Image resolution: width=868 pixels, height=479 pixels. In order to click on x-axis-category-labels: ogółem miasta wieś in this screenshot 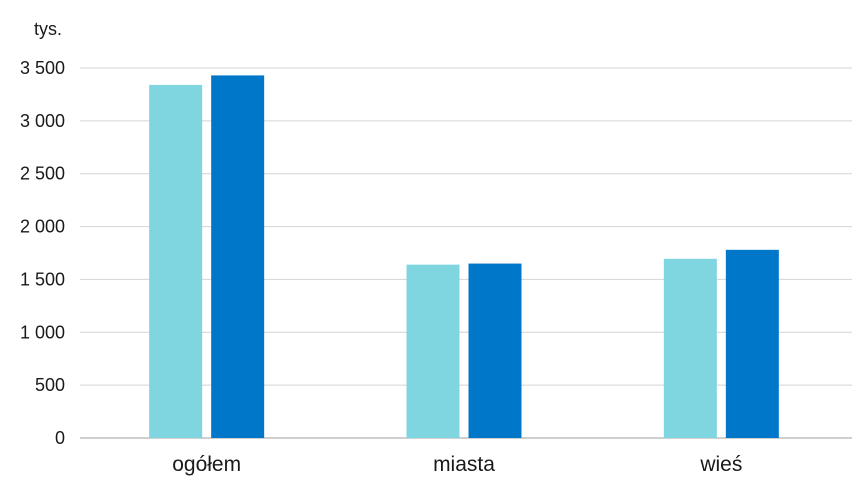, I will do `click(457, 464)`.